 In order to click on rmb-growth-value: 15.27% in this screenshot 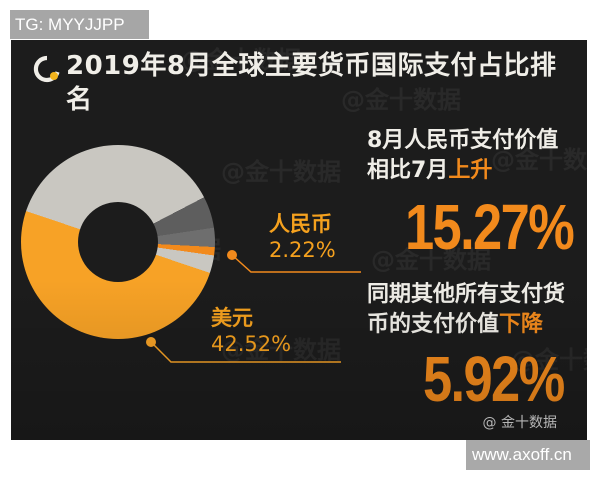, I will do `click(490, 227)`.